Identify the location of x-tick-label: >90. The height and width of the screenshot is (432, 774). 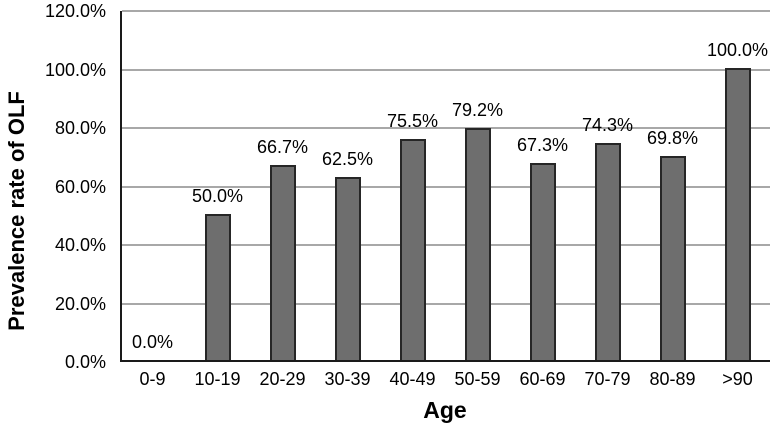
(737, 379).